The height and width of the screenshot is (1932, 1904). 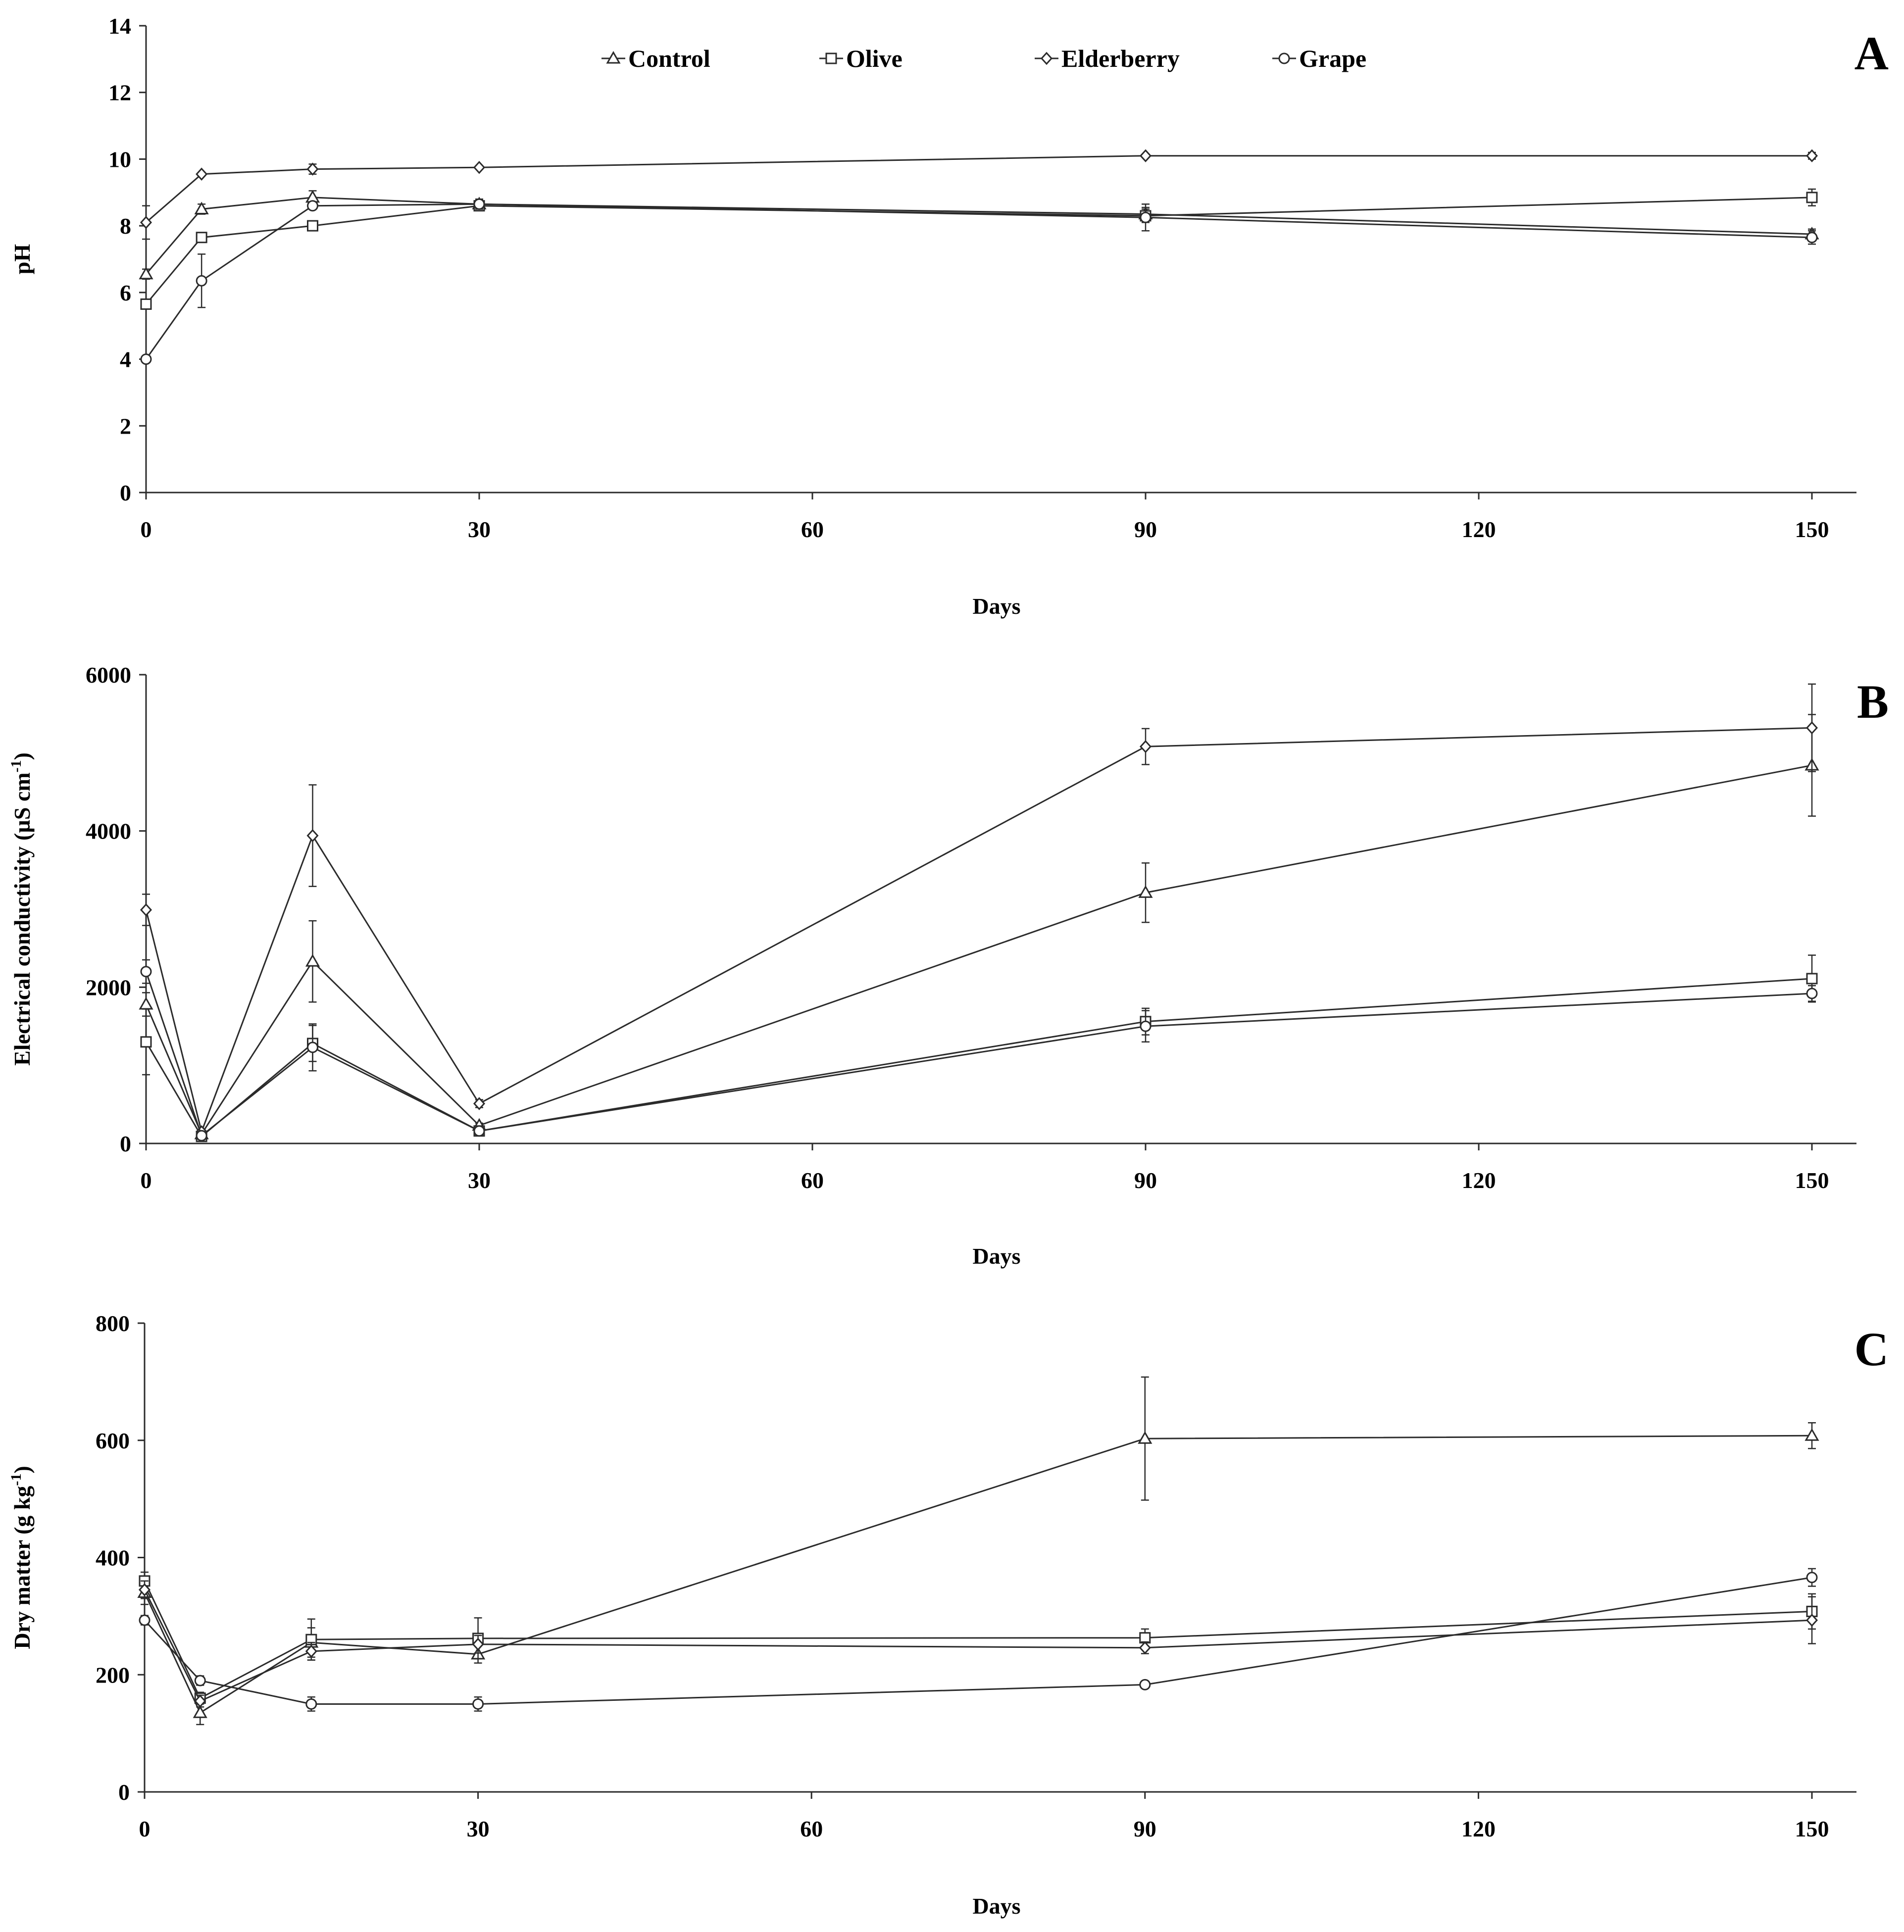 I want to click on y-axis-title: Dry matter (g kg-1), so click(x=21, y=1558).